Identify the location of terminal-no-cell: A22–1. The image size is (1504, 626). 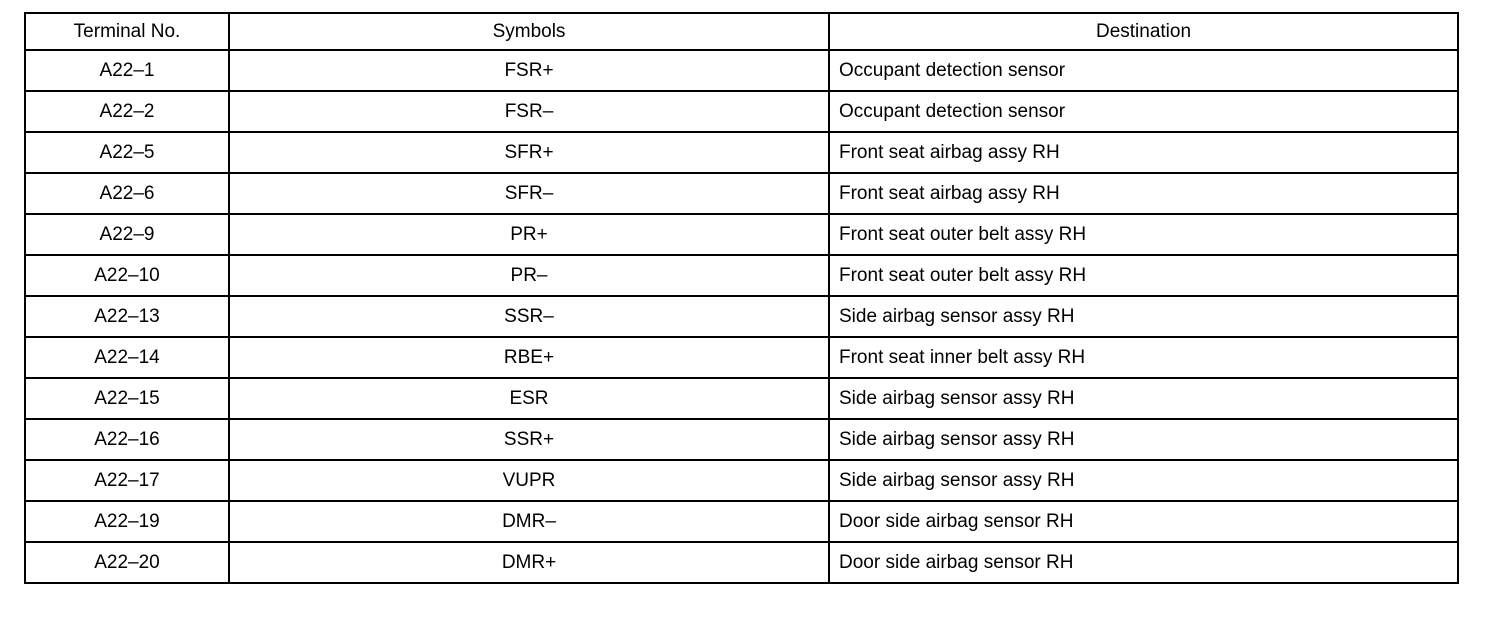
(127, 70).